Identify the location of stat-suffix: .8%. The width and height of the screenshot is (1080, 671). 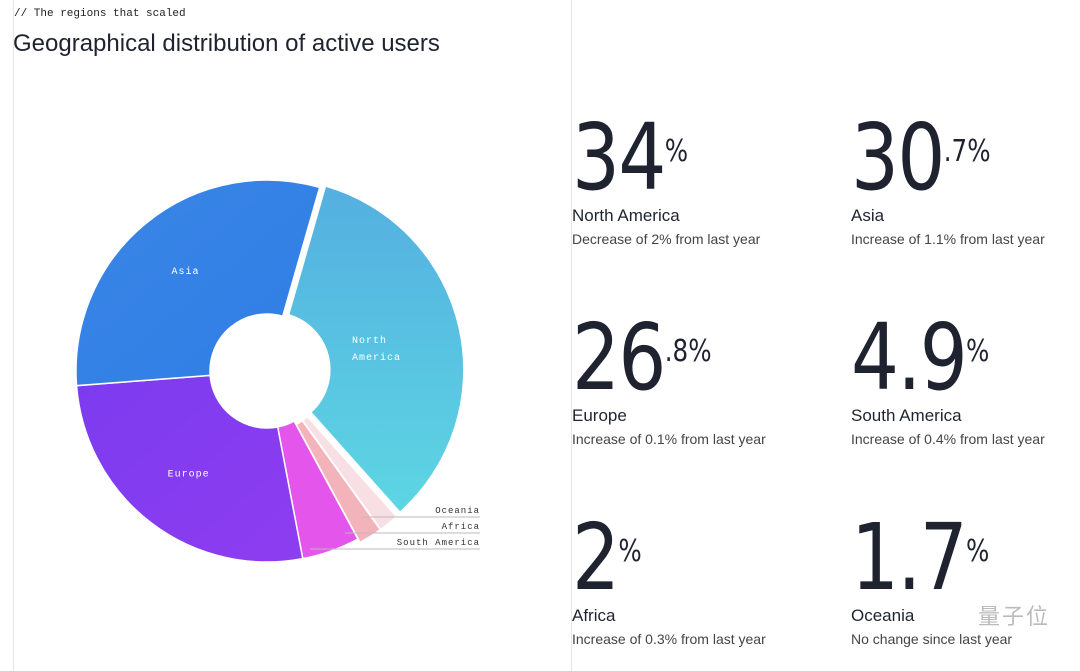
(688, 351).